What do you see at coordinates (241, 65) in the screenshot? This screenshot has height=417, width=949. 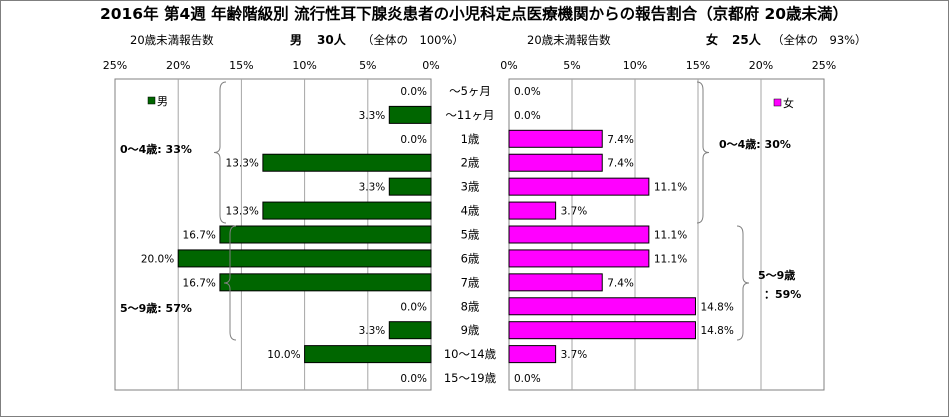 I see `left-tick-label: 15%` at bounding box center [241, 65].